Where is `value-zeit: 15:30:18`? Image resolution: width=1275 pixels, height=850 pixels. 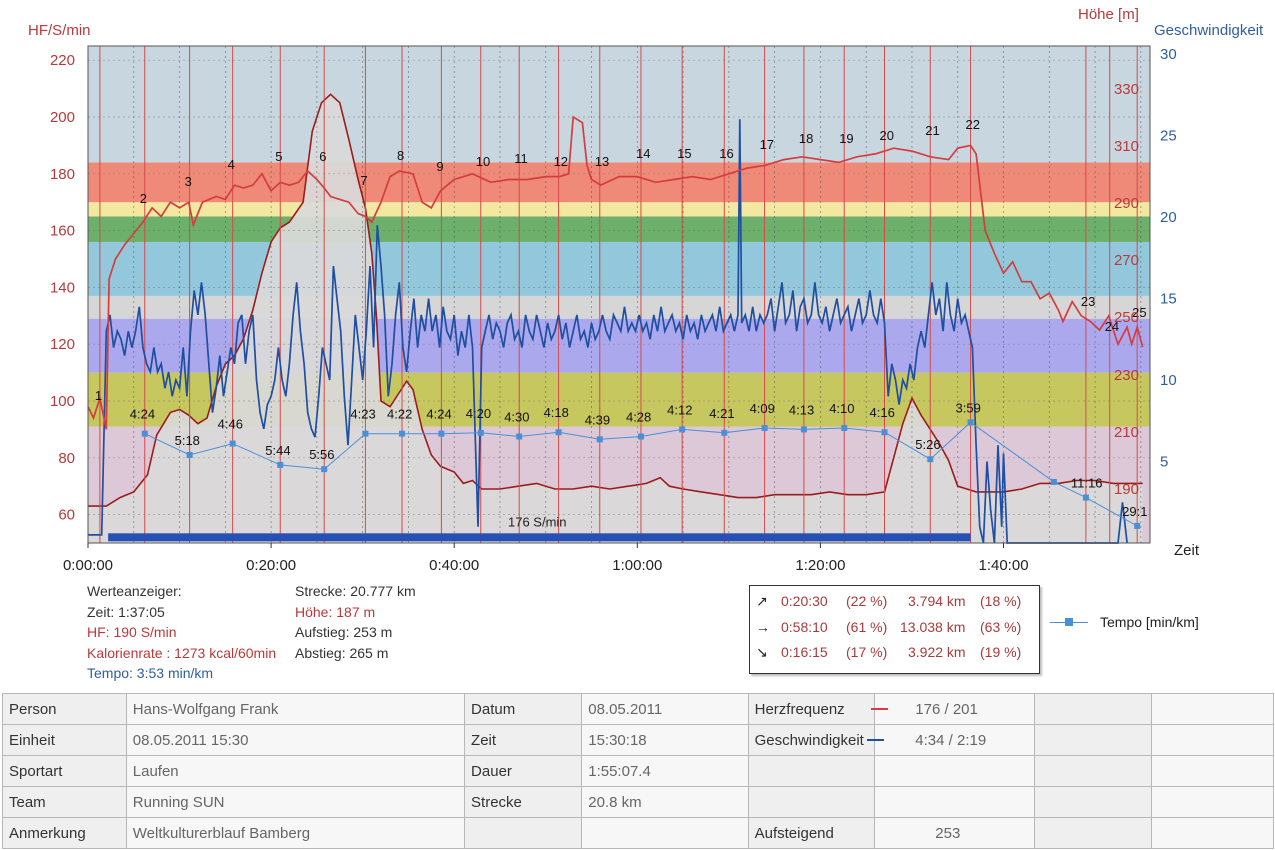
value-zeit: 15:30:18 is located at coordinates (665, 740).